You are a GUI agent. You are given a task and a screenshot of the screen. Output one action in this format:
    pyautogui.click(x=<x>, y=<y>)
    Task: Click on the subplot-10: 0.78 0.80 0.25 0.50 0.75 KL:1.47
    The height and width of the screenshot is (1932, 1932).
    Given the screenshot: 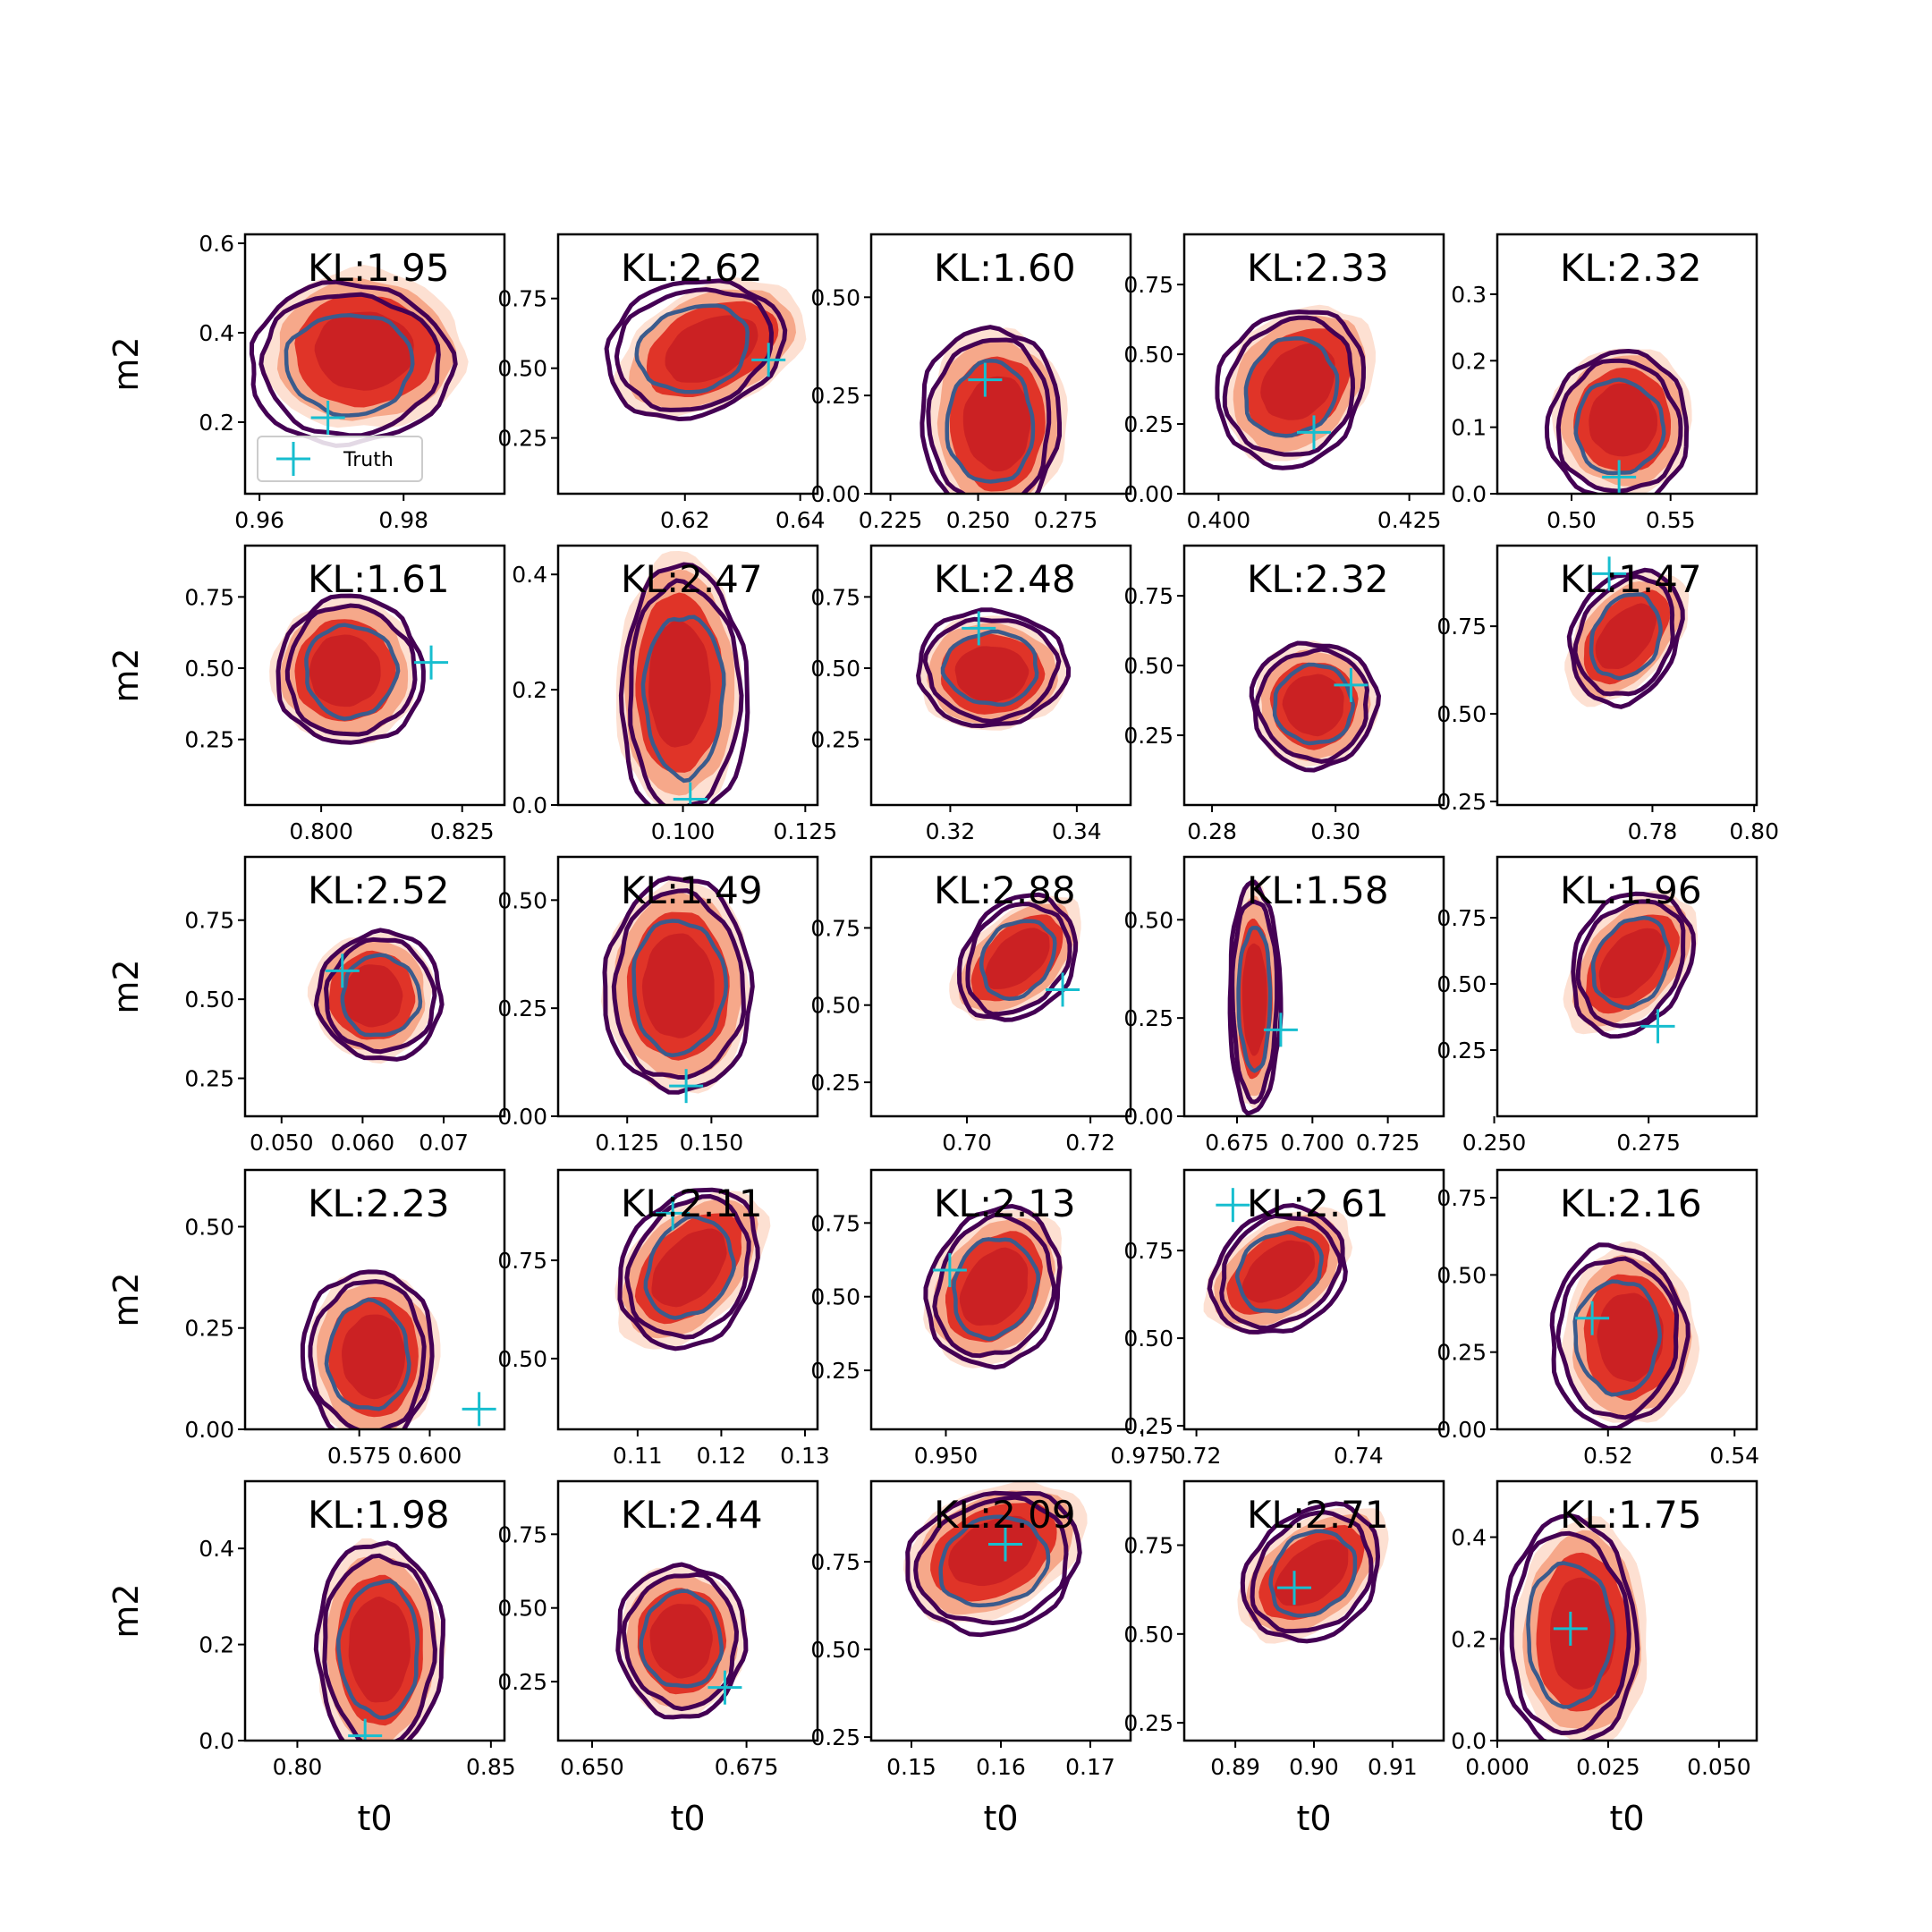 What is the action you would take?
    pyautogui.click(x=1607, y=694)
    